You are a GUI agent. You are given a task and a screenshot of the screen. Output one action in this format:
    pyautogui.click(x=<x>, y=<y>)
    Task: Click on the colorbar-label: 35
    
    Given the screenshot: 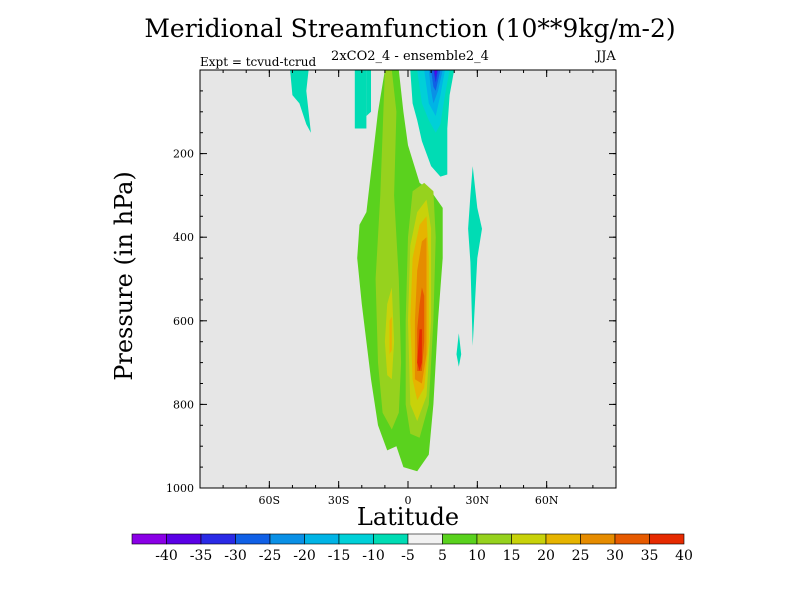 What is the action you would take?
    pyautogui.click(x=650, y=556)
    